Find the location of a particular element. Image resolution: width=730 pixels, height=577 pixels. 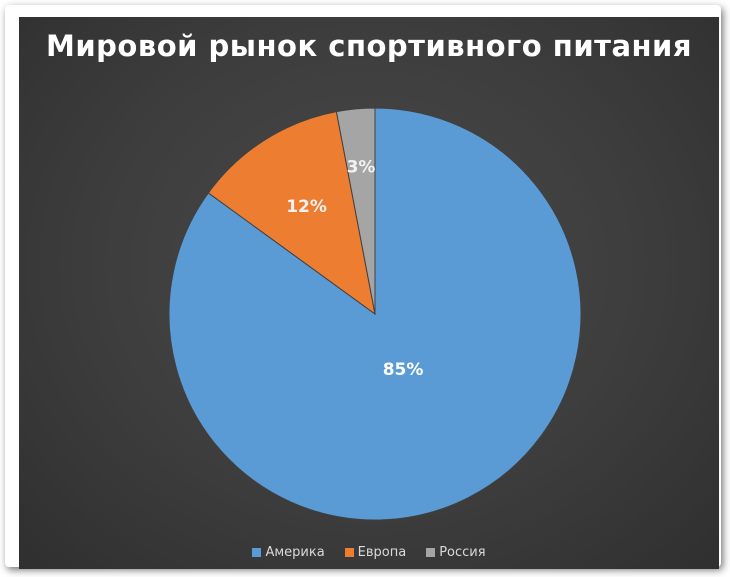

legend-item-europe: Европа is located at coordinates (375, 552).